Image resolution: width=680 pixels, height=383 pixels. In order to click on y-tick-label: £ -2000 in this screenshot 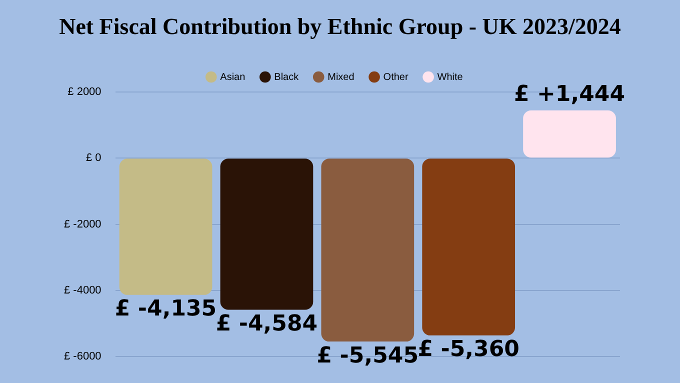, I will do `click(83, 224)`.